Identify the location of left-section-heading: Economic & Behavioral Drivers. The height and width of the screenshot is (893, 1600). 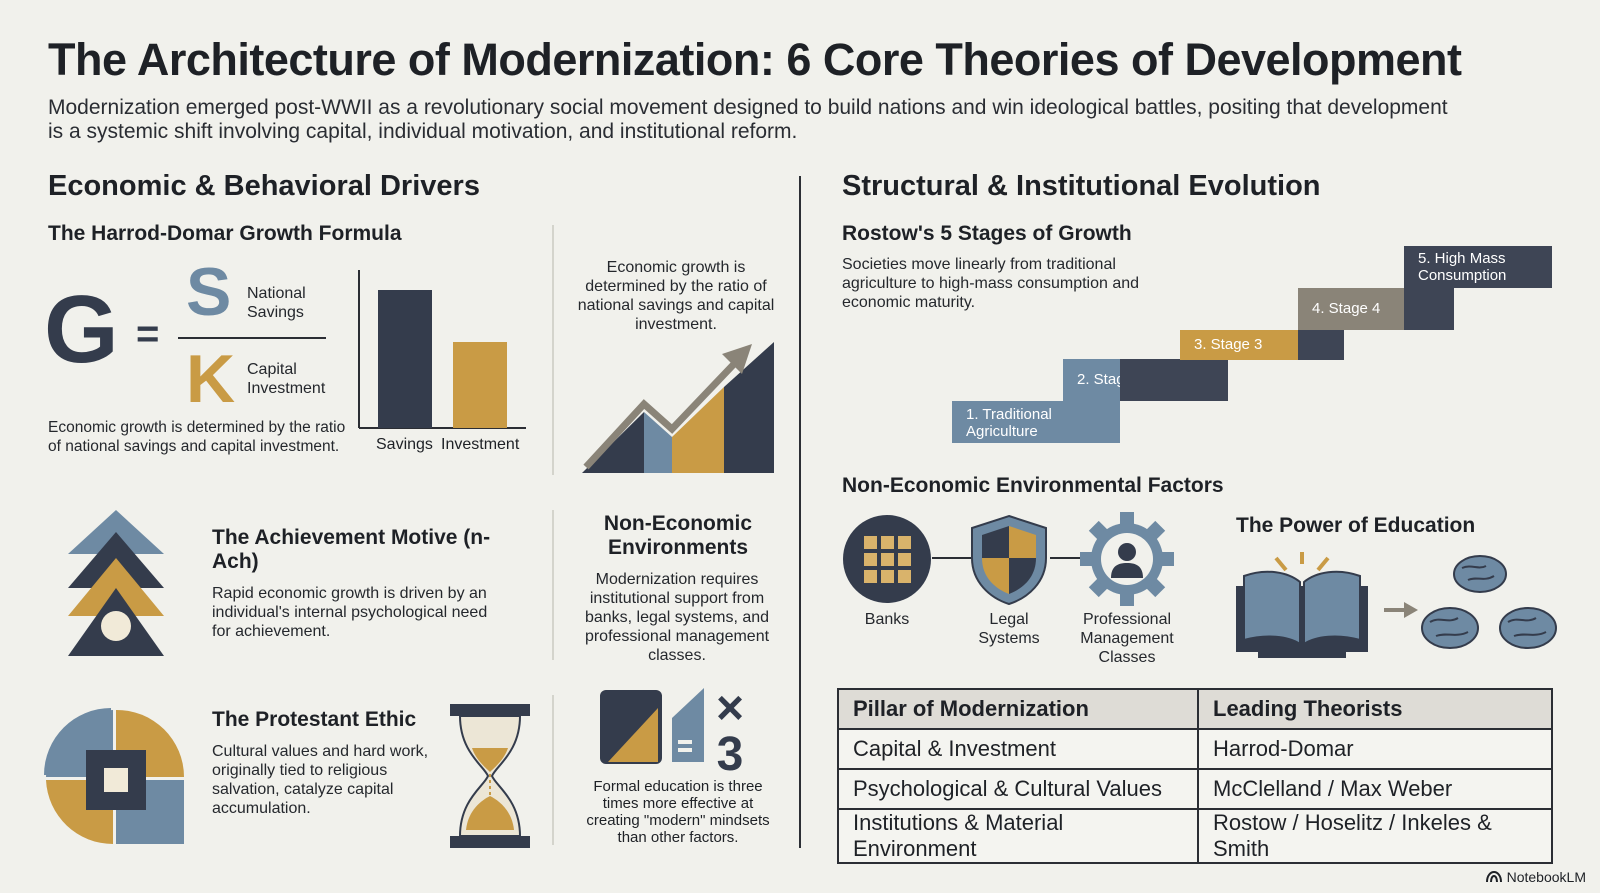
(264, 186).